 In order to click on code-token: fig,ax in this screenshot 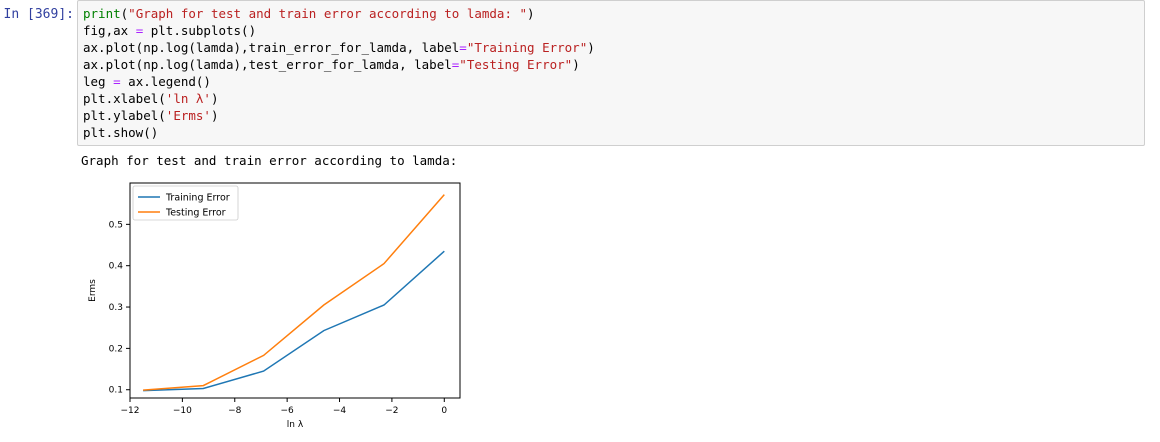, I will do `click(109, 30)`.